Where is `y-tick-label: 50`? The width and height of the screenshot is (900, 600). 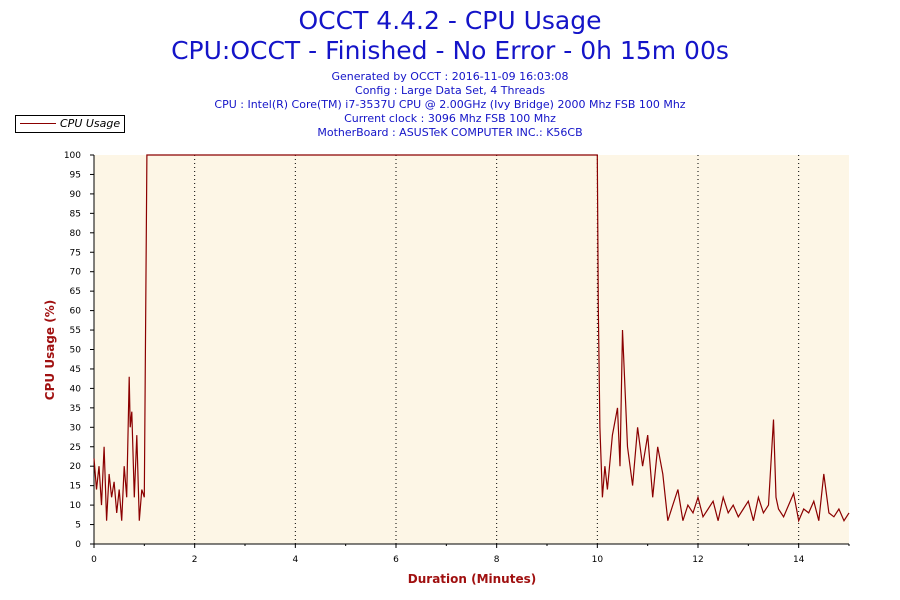 y-tick-label: 50 is located at coordinates (76, 351).